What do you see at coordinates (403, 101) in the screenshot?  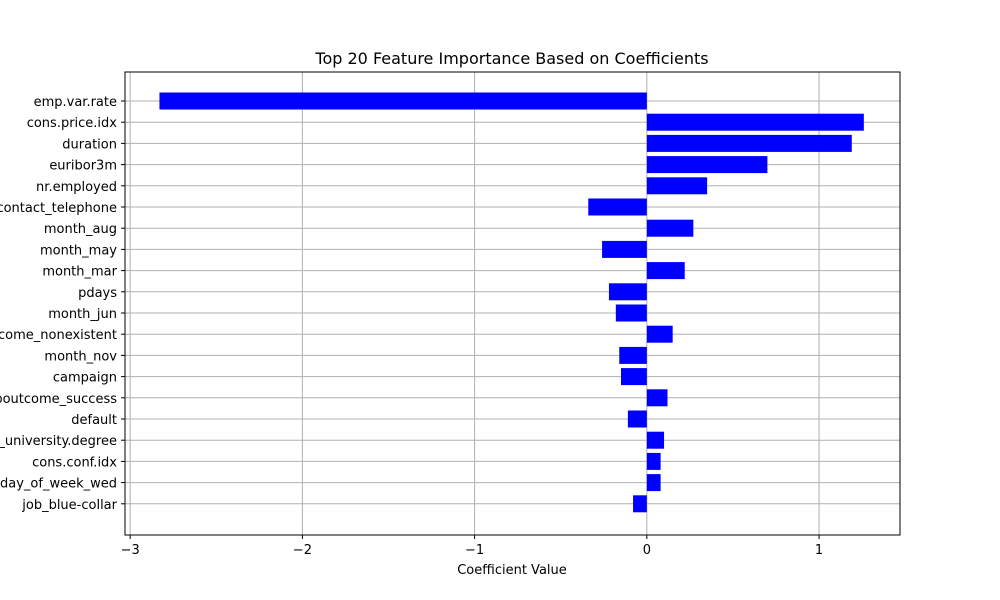 I see `bar-emp.var.rate` at bounding box center [403, 101].